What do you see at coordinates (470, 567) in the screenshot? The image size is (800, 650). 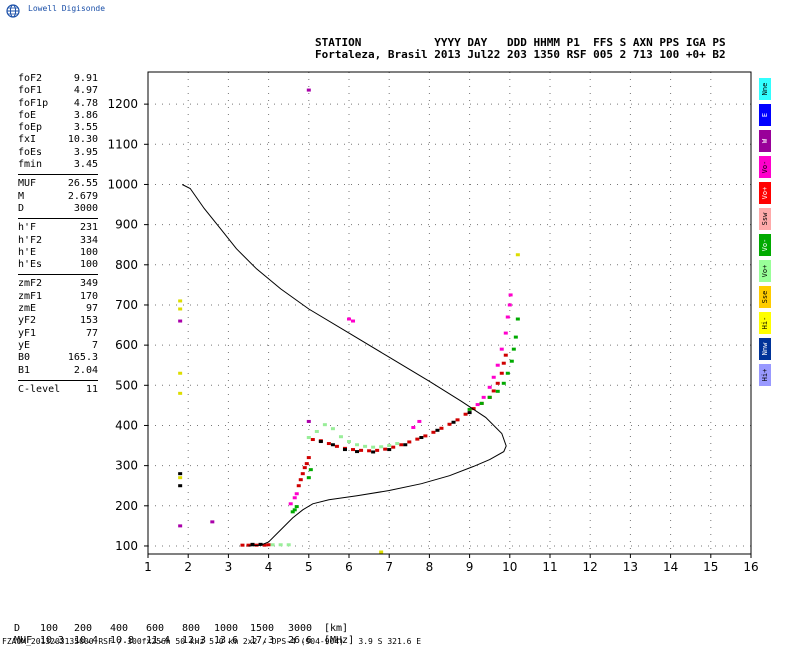 I see `x-tick-label: 9` at bounding box center [470, 567].